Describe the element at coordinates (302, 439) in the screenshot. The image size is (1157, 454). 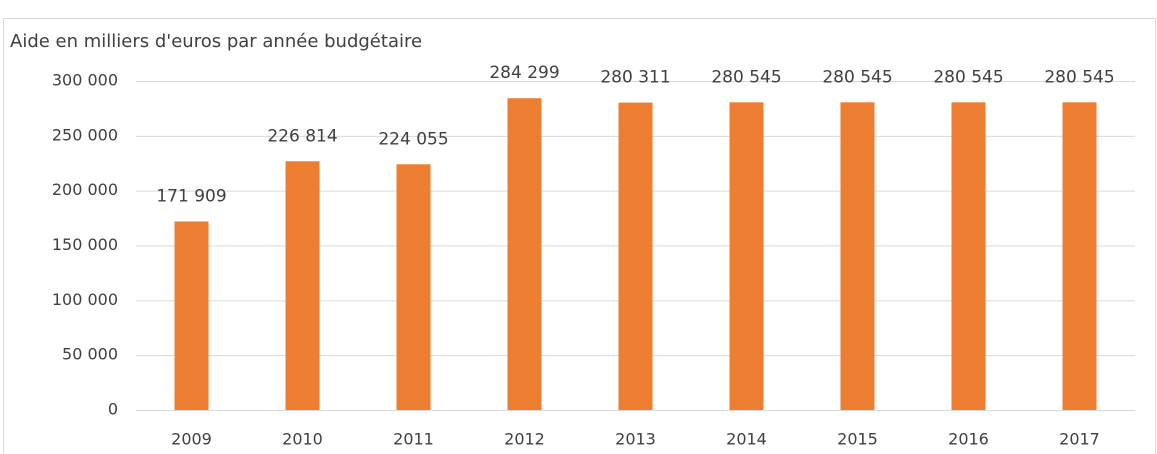
I see `x-tick-label: 2010` at that location.